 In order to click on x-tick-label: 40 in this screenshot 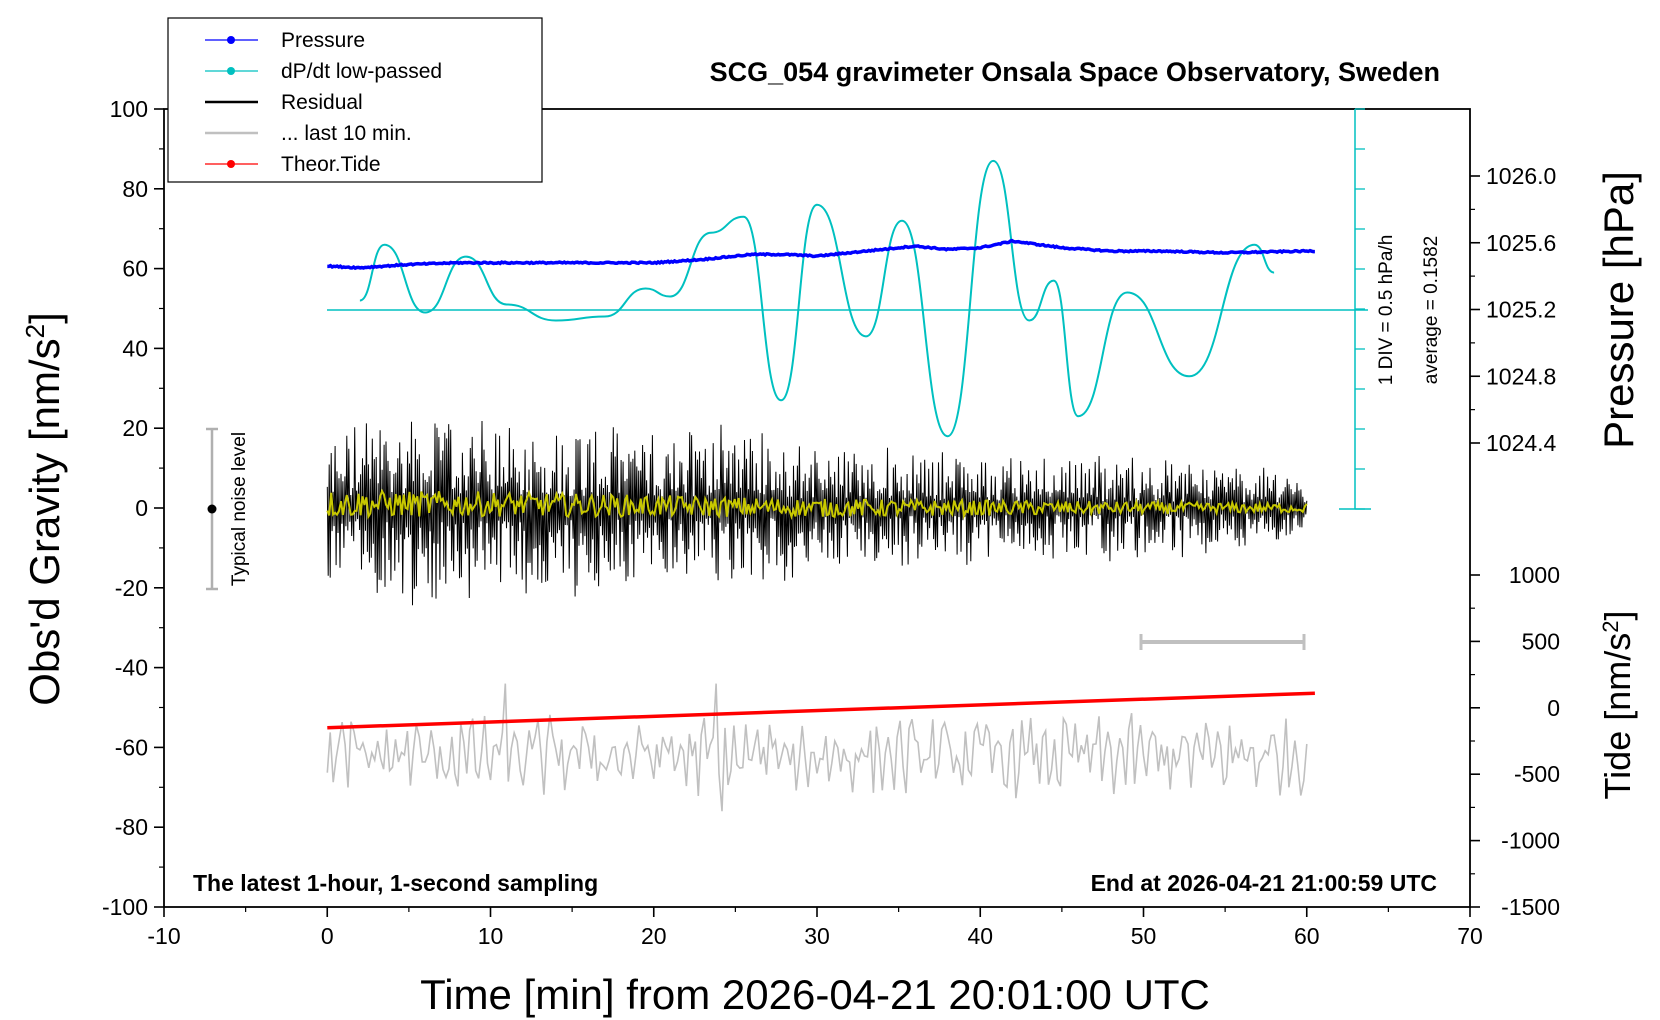, I will do `click(980, 936)`.